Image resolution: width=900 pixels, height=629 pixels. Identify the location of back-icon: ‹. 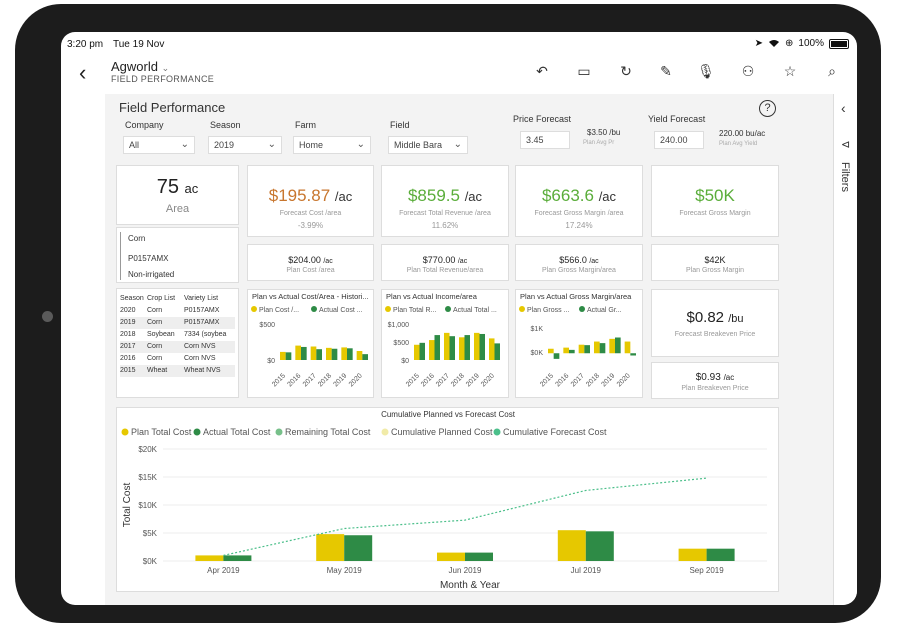
(83, 72).